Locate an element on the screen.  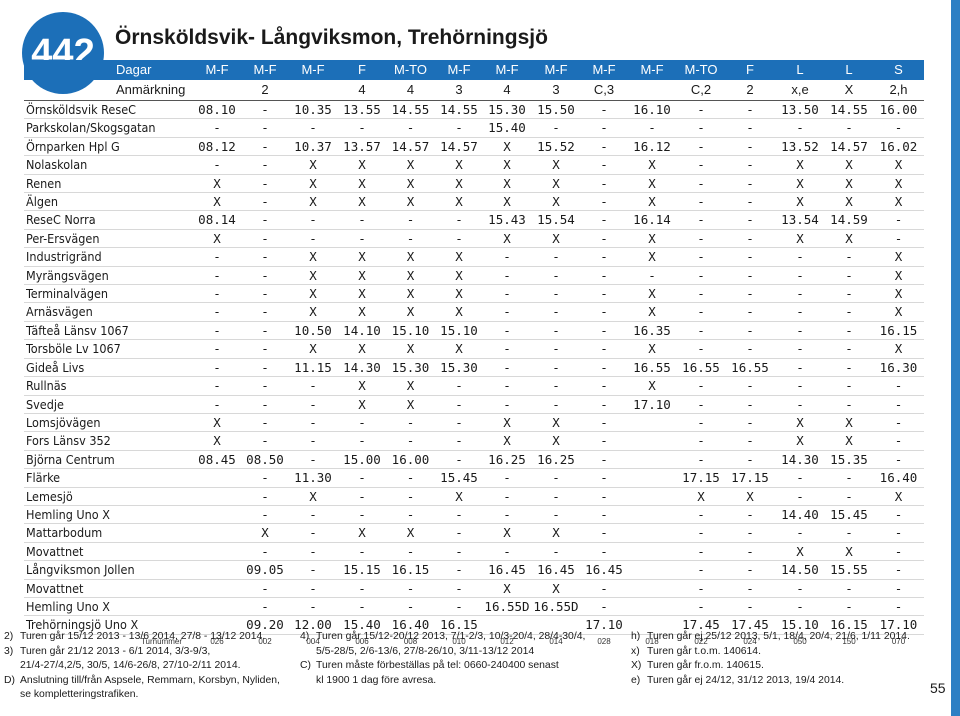
remark-label: Anmärkning is located at coordinates (108, 90).